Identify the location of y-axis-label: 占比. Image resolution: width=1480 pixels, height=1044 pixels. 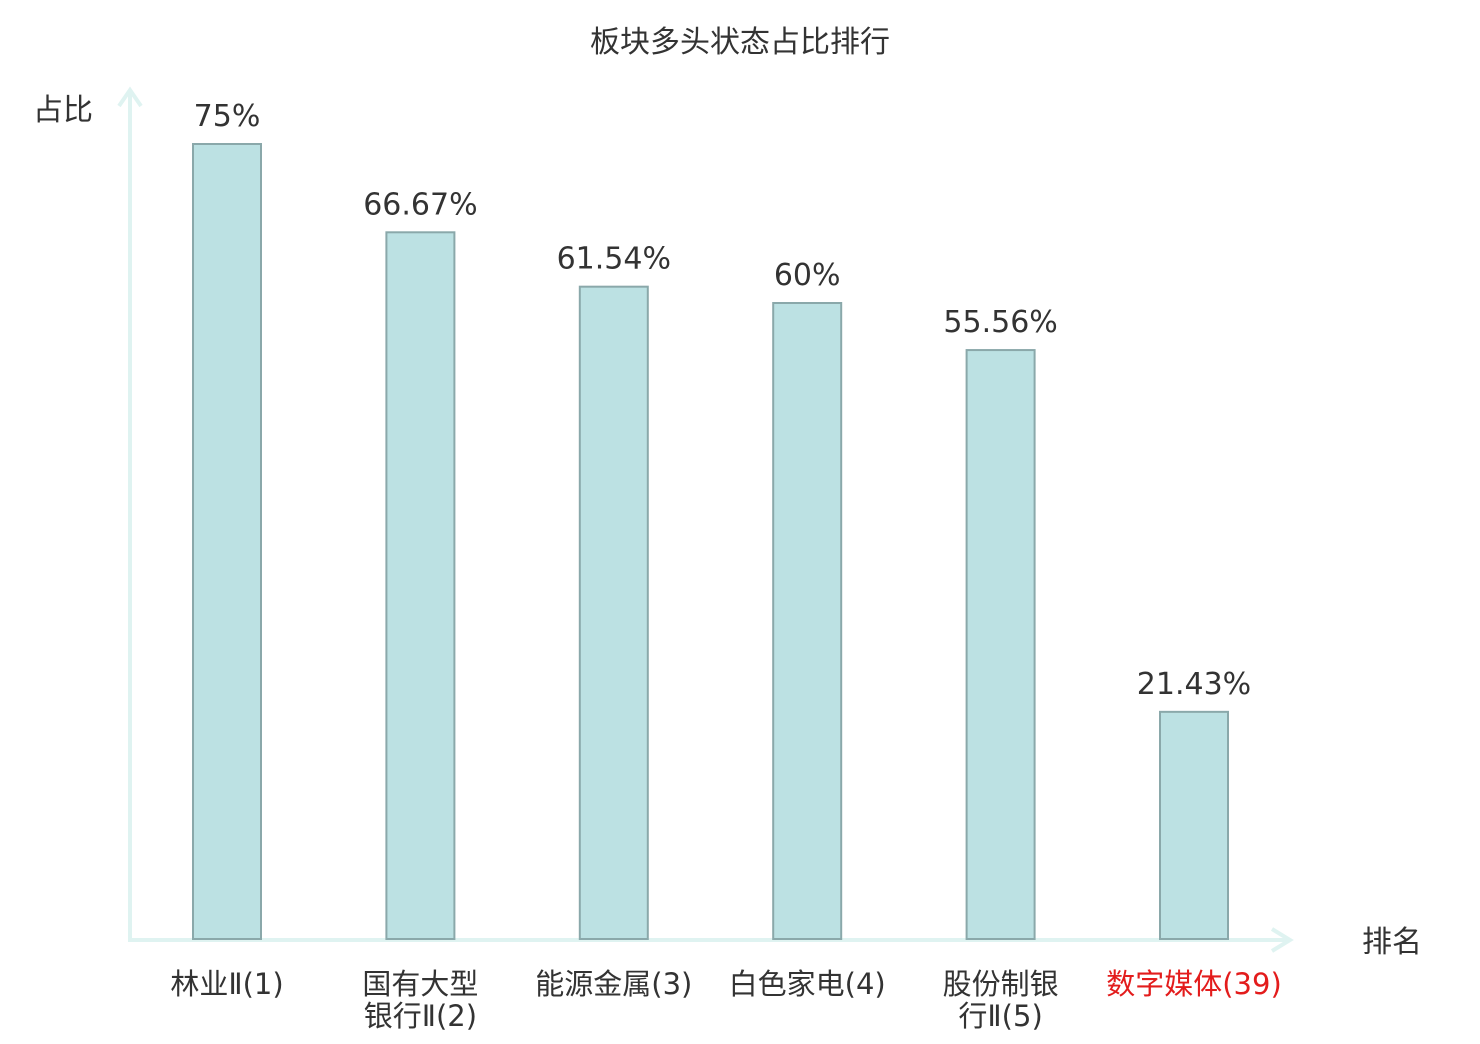
(63, 110).